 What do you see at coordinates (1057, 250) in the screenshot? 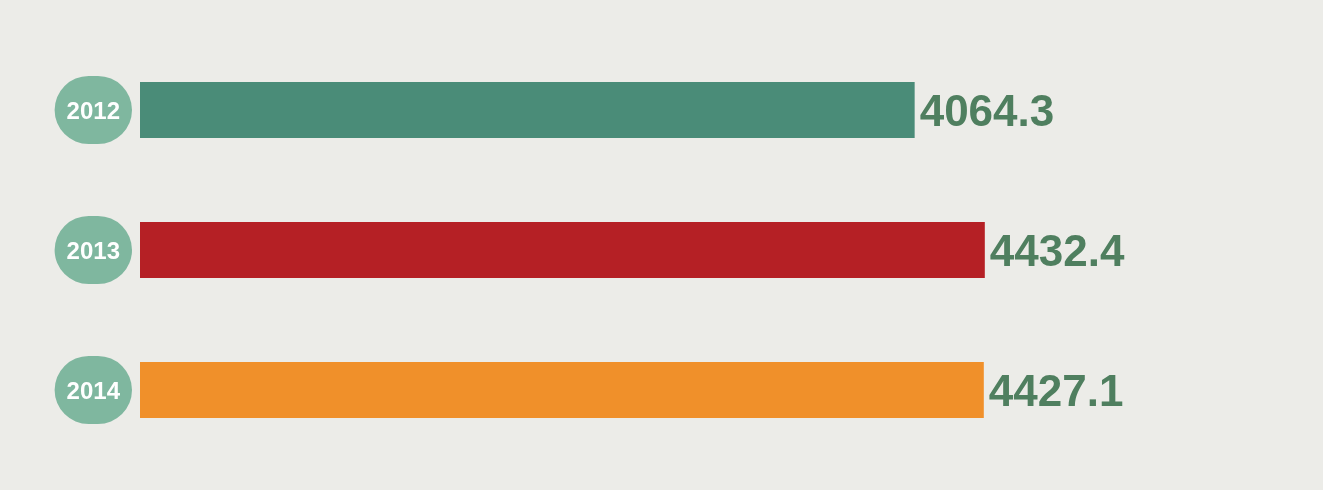
I see `data-label: 4432.4` at bounding box center [1057, 250].